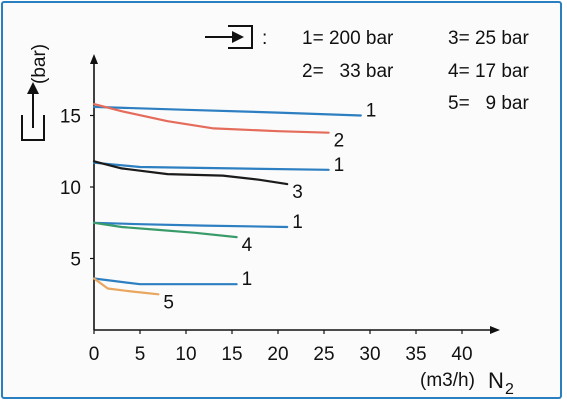  Describe the element at coordinates (297, 192) in the screenshot. I see `series-label: 3` at that location.